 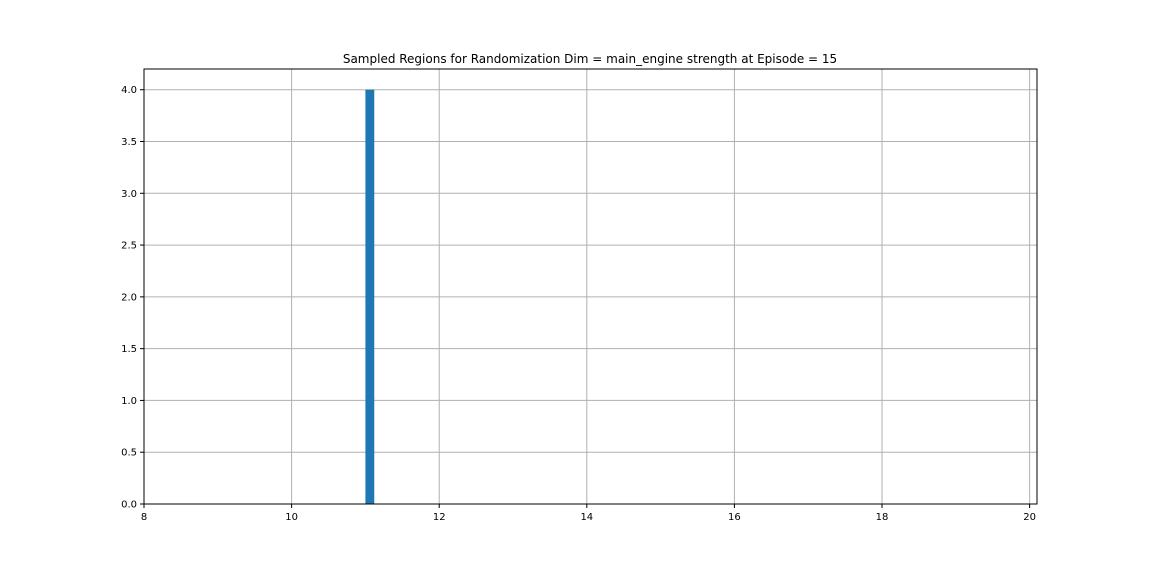 What do you see at coordinates (1029, 517) in the screenshot?
I see `x-tick-label: 20` at bounding box center [1029, 517].